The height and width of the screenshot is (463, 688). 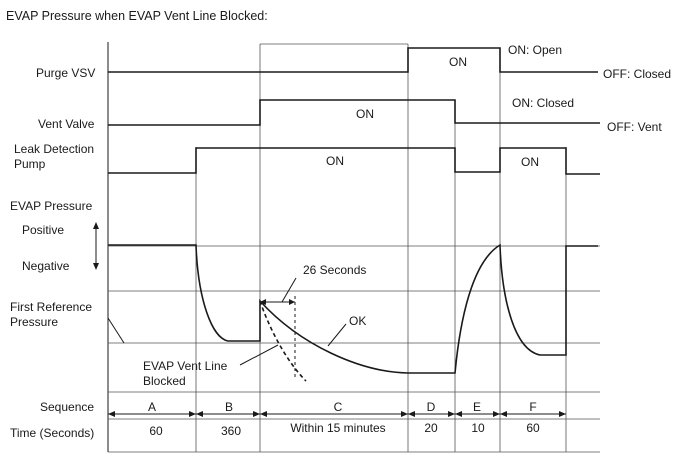 I want to click on sequence-label: Sequence, so click(x=67, y=407).